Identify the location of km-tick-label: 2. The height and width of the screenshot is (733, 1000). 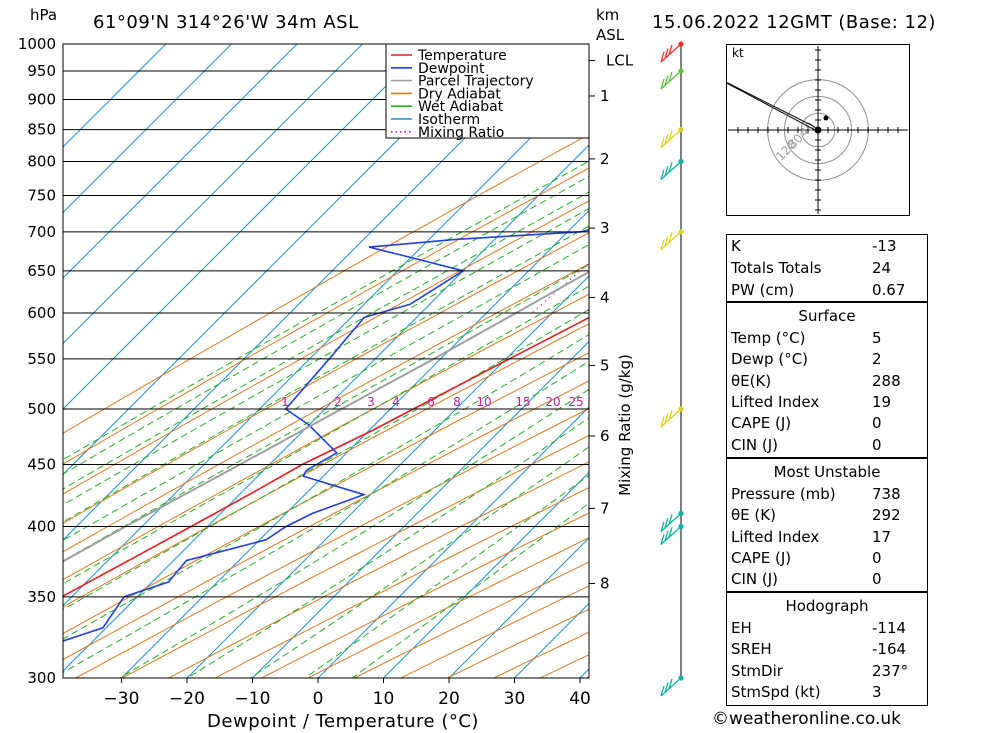
(605, 159).